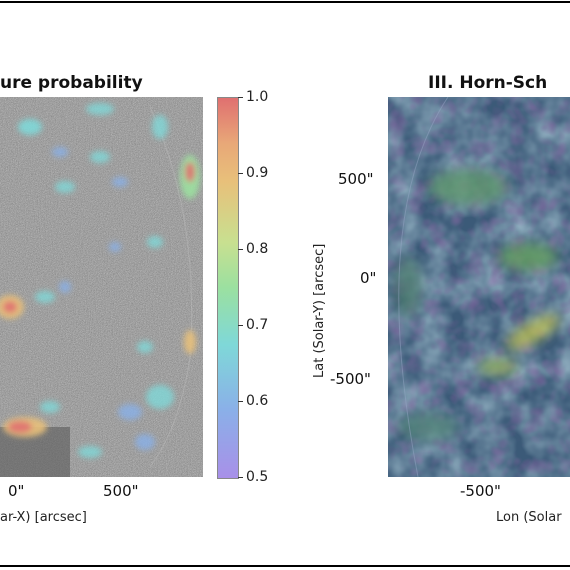 This screenshot has height=570, width=570. What do you see at coordinates (257, 249) in the screenshot?
I see `colorbar-tick-0-8: 0.8` at bounding box center [257, 249].